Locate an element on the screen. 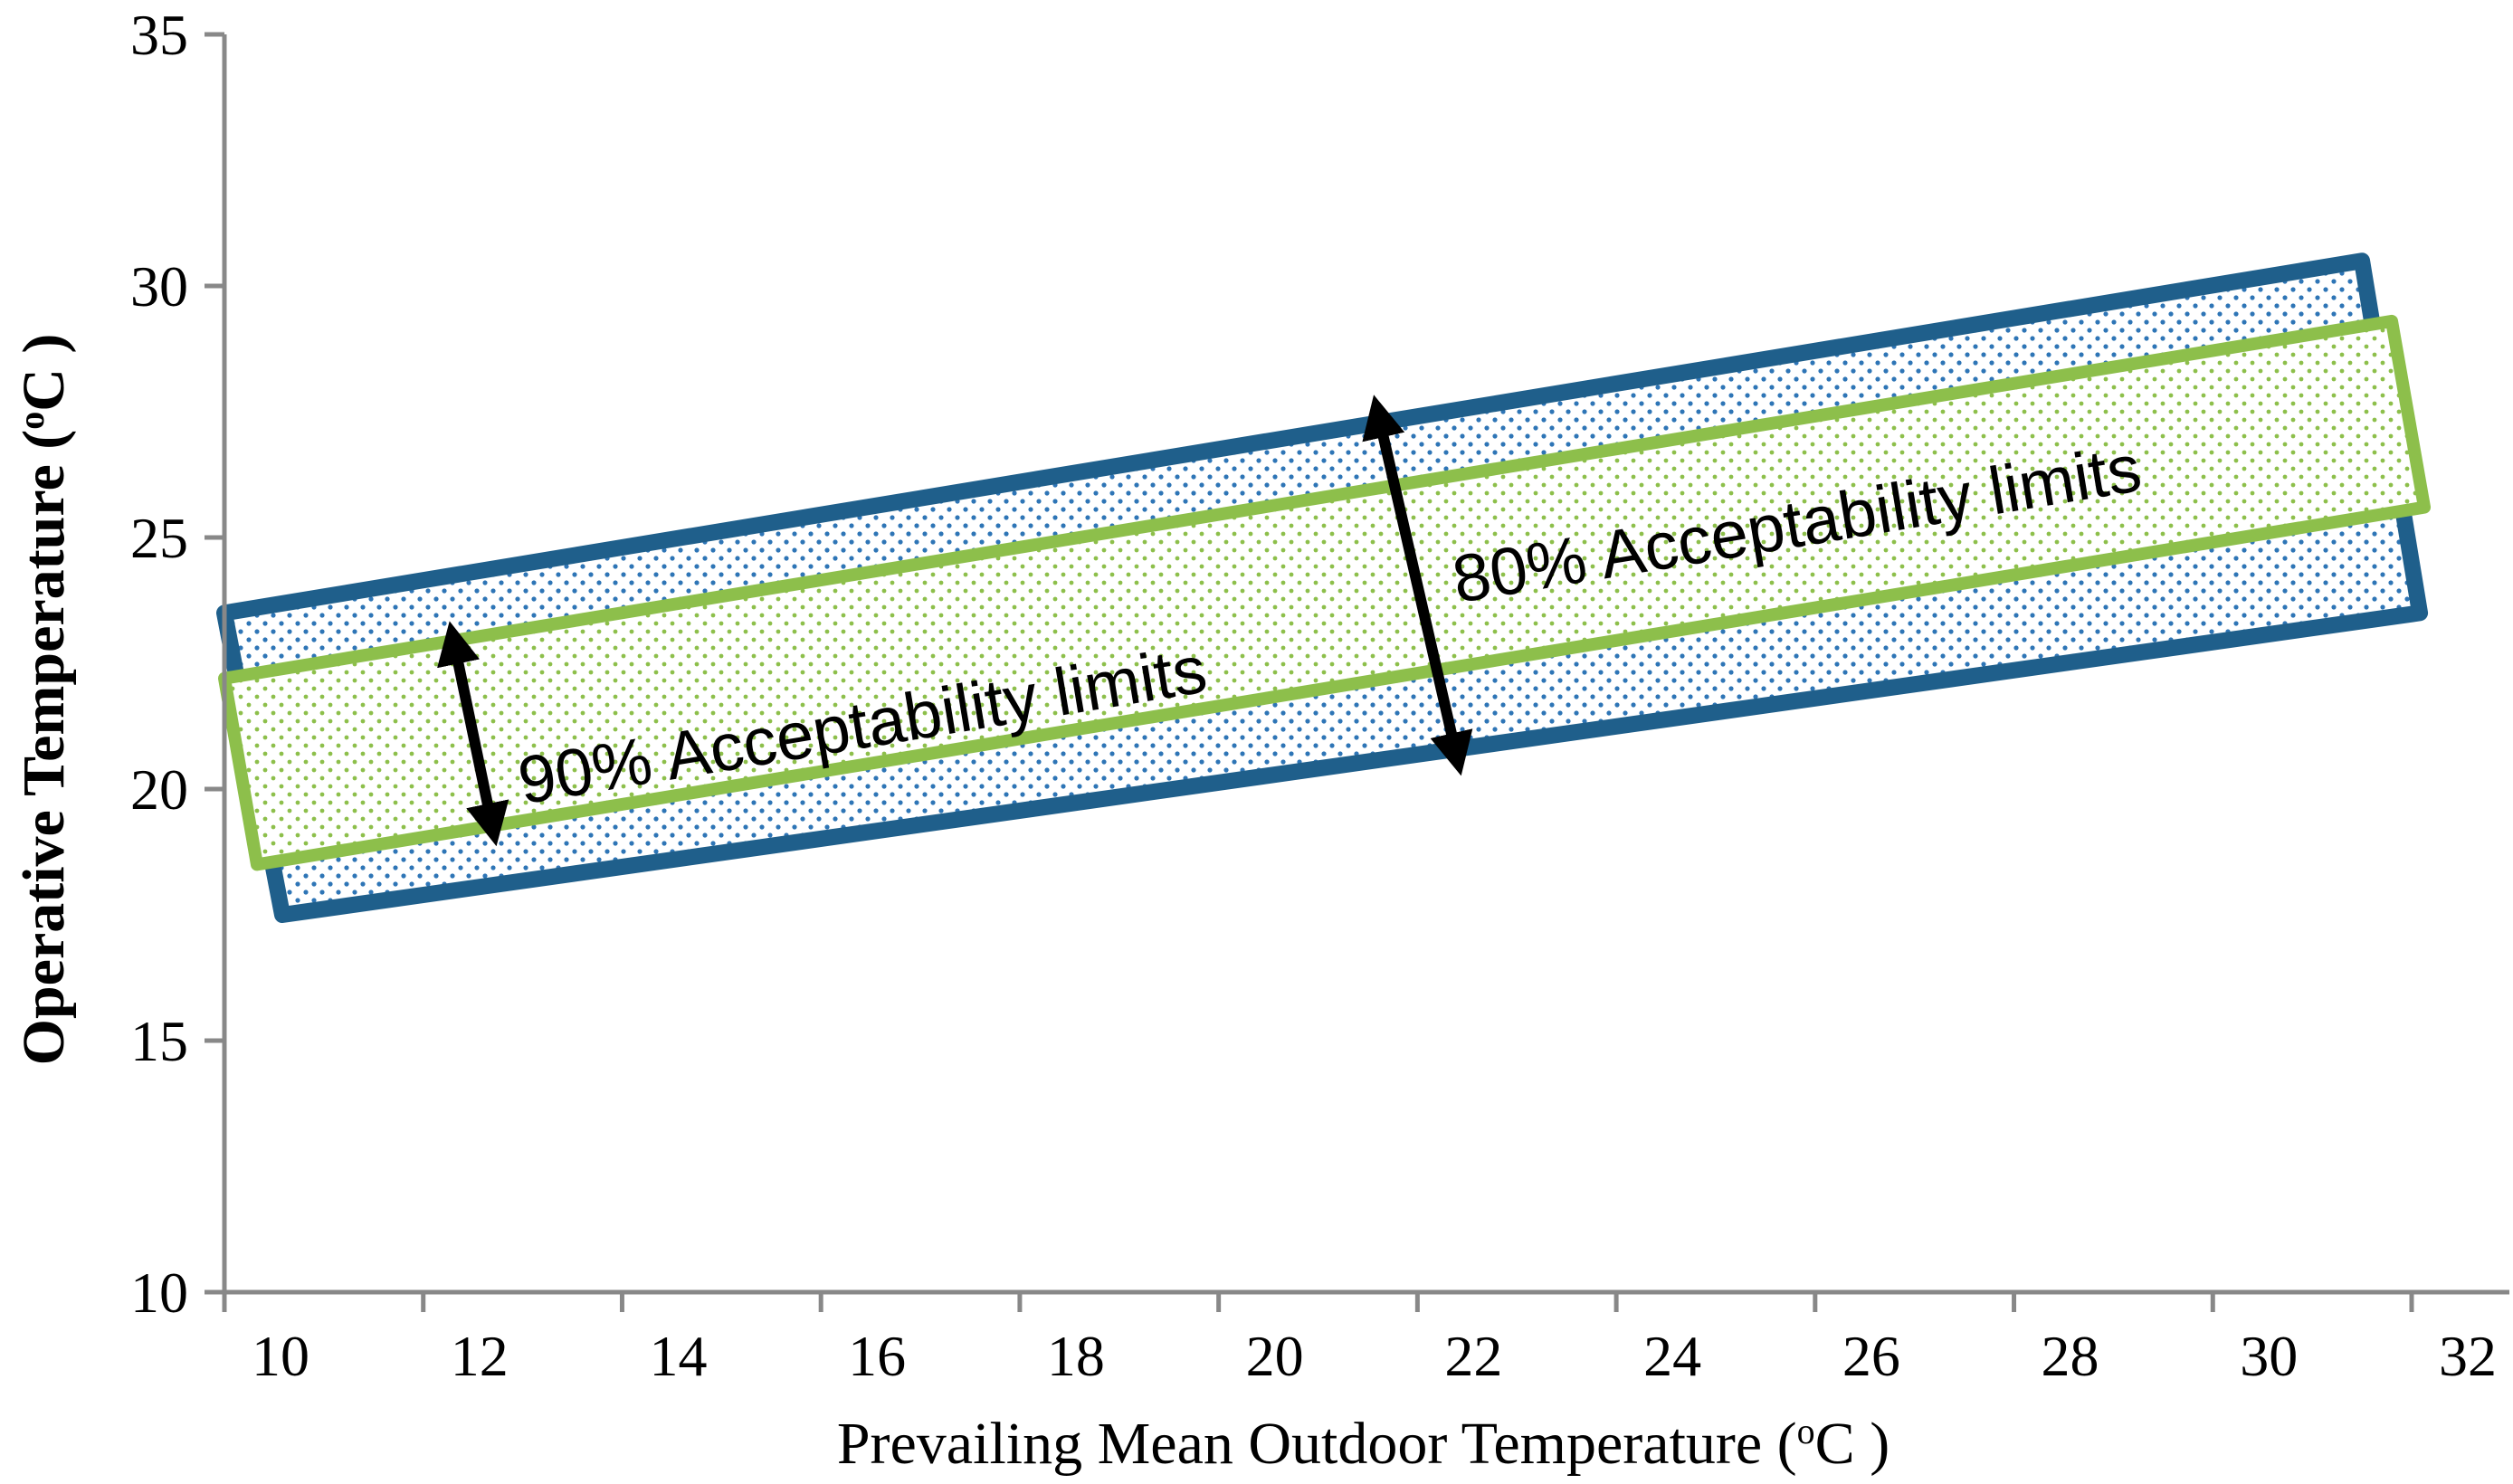  x-tick-label: 10 is located at coordinates (281, 1356).